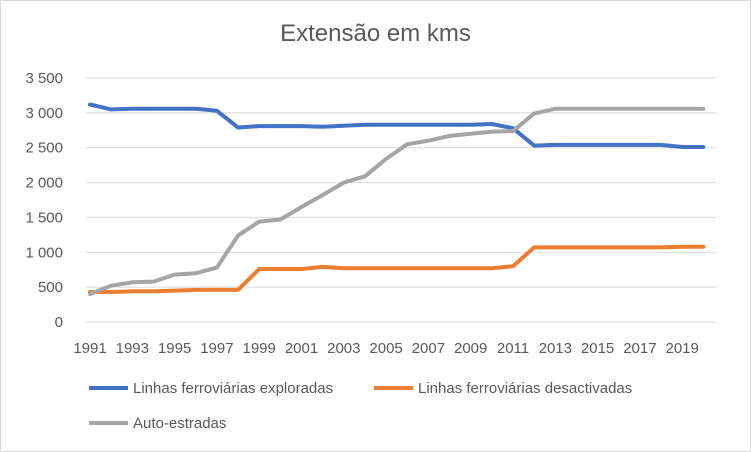  Describe the element at coordinates (233, 388) in the screenshot. I see `legend-label: Linhas ferroviárias exploradas` at that location.